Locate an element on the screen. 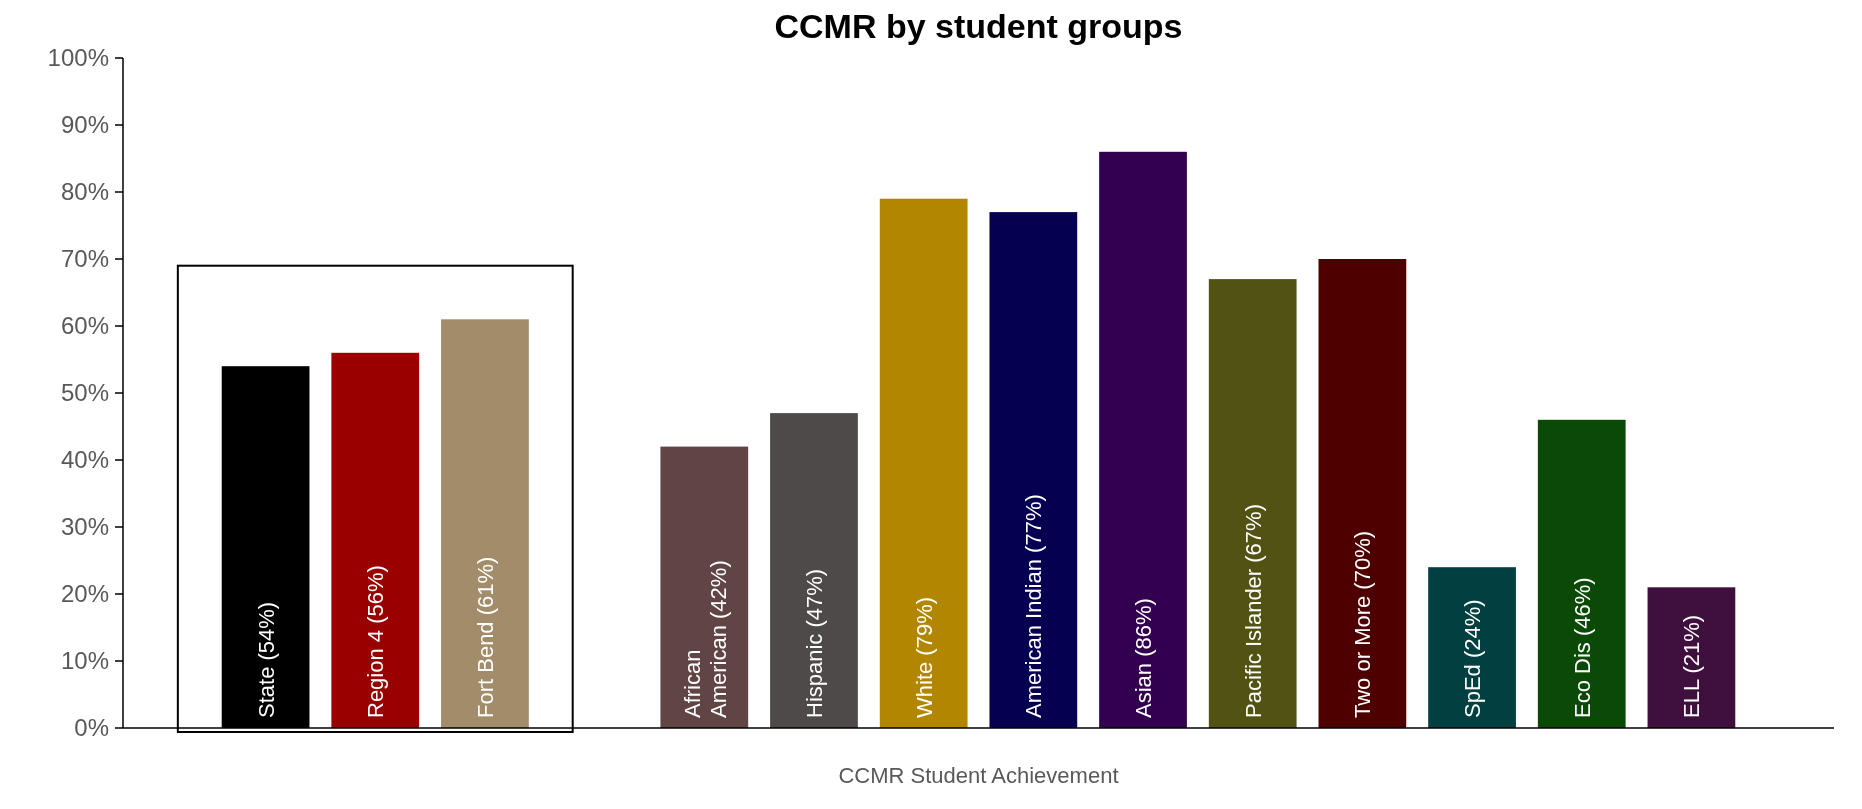 This screenshot has width=1862, height=809. x-axis-title: CCMR Student Achievement is located at coordinates (978, 775).